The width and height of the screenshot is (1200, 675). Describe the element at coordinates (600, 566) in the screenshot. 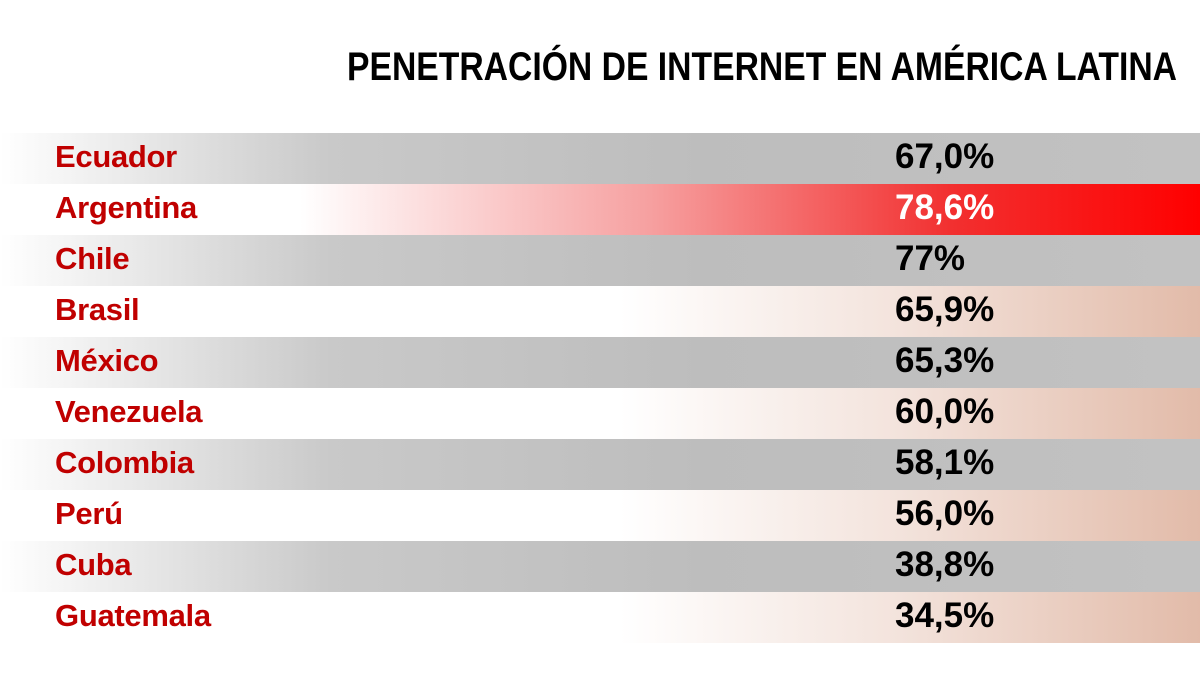

I see `table-row: Cuba 38,8%` at that location.